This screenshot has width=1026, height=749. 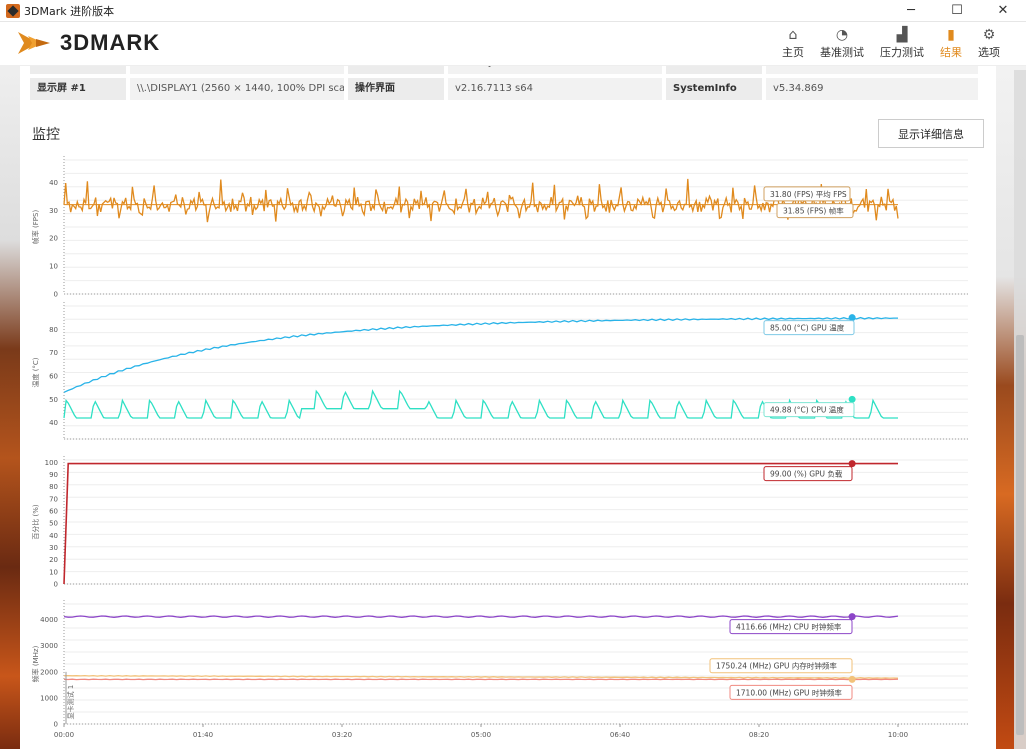 What do you see at coordinates (481, 616) in the screenshot?
I see `cpu-clock-line` at bounding box center [481, 616].